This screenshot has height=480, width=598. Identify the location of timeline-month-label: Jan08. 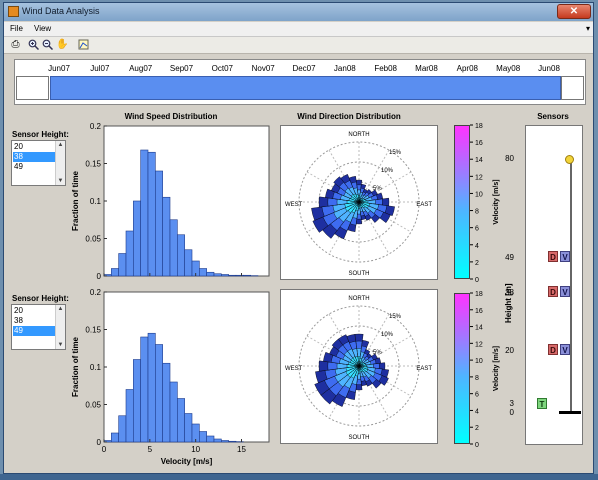
(344, 68).